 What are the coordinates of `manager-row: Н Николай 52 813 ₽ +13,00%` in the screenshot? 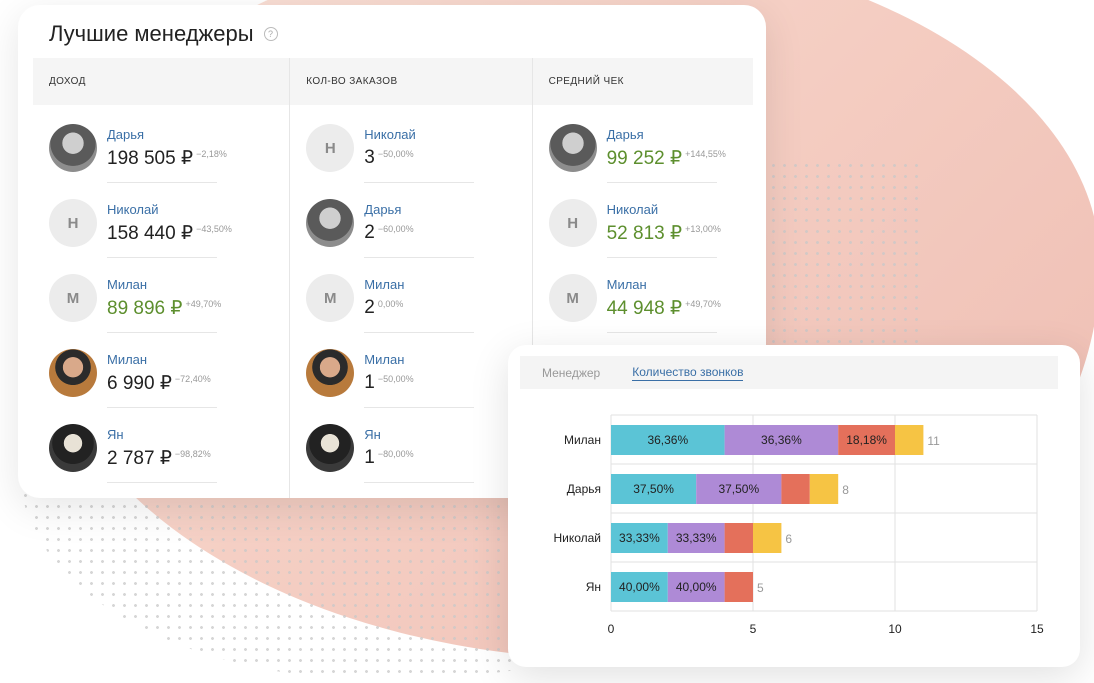 It's located at (644, 229).